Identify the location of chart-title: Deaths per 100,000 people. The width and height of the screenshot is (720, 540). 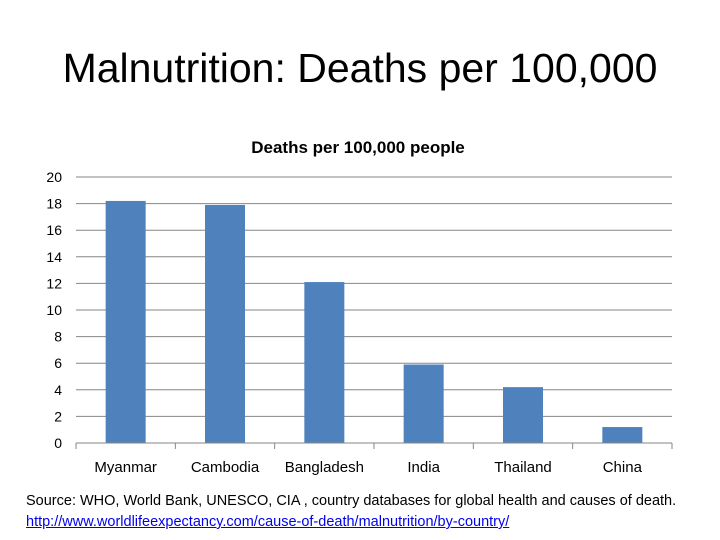
(358, 147).